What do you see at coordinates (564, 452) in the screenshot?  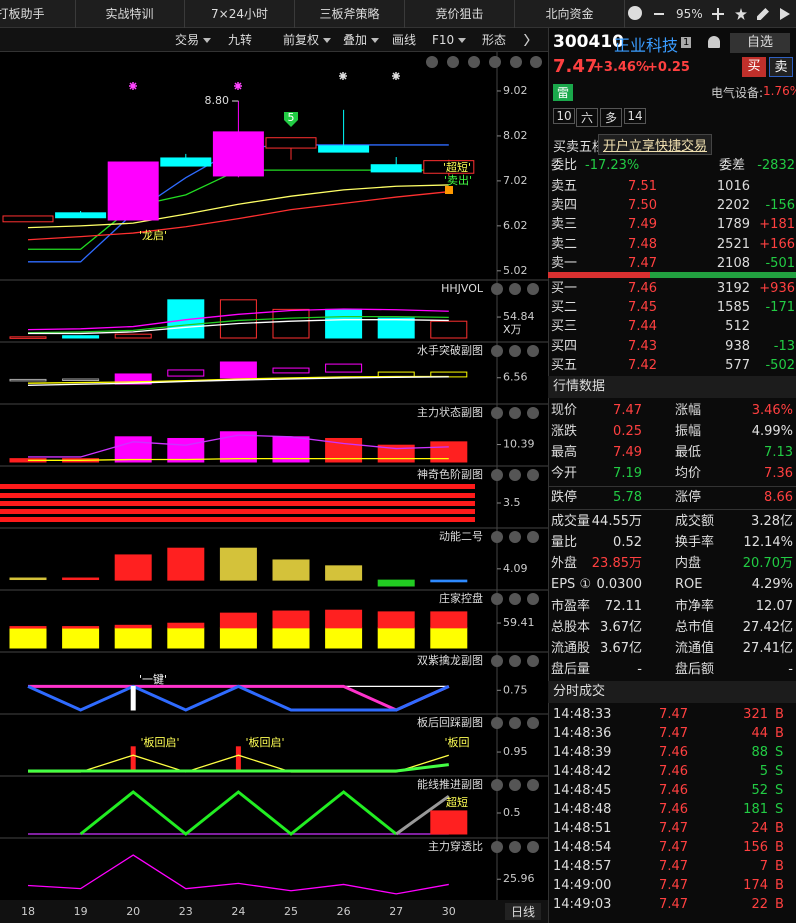 I see `market-label: 最高` at bounding box center [564, 452].